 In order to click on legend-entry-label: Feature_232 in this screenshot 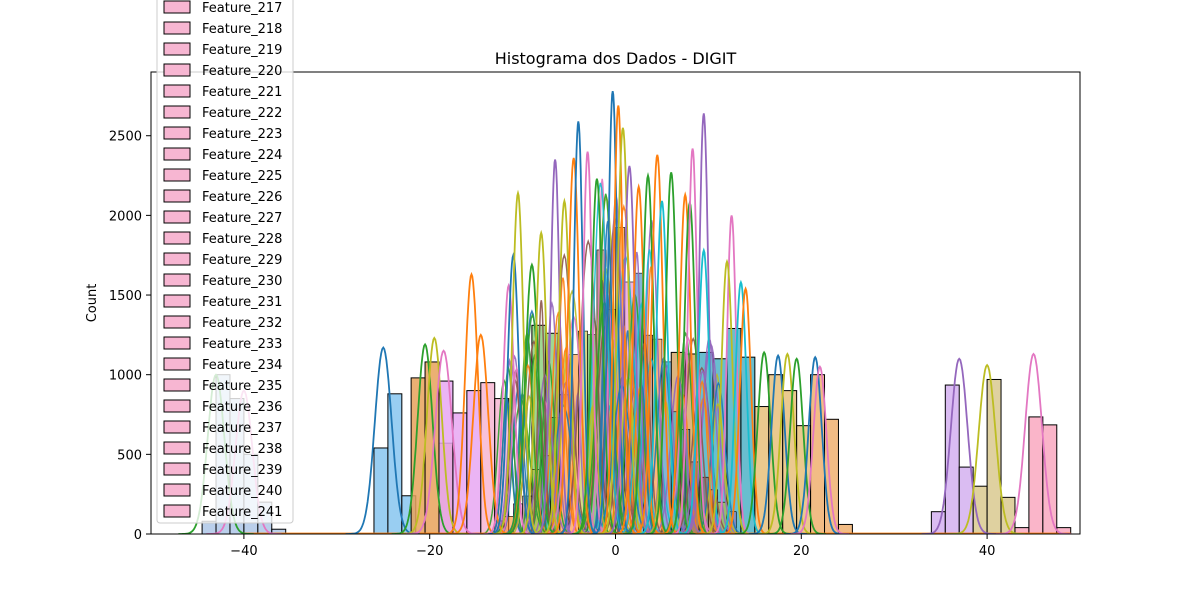, I will do `click(242, 323)`.